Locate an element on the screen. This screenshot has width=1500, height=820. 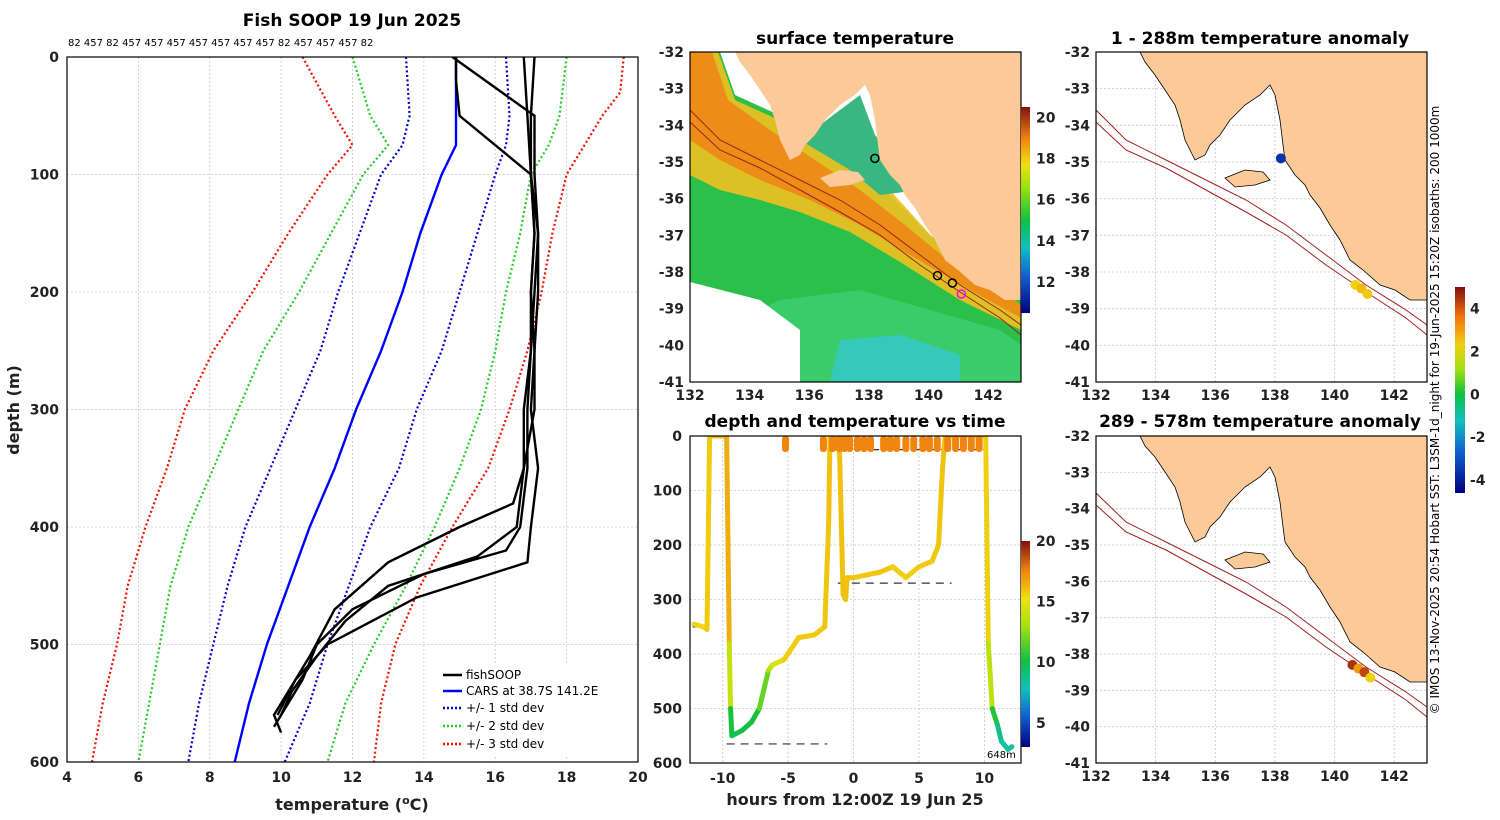
legend-label-std2: +/- 2 std dev is located at coordinates (505, 726).